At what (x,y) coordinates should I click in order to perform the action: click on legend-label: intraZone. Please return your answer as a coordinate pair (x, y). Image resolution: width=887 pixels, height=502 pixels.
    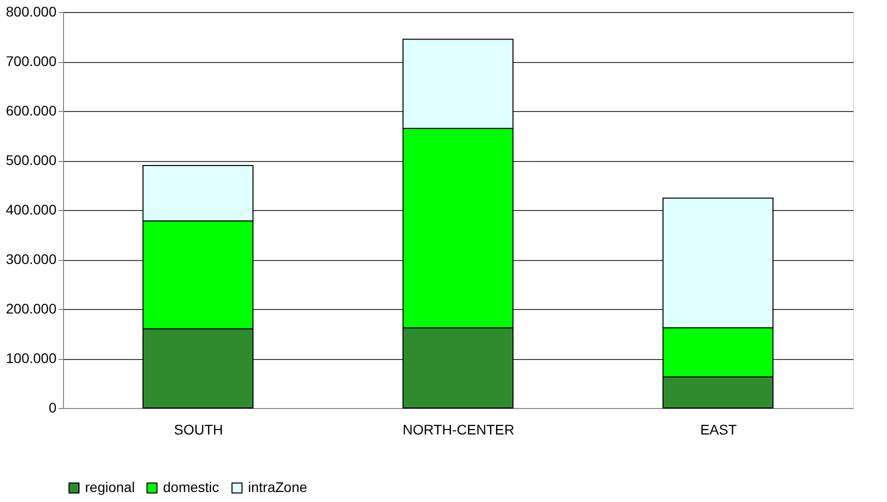
    Looking at the image, I should click on (278, 487).